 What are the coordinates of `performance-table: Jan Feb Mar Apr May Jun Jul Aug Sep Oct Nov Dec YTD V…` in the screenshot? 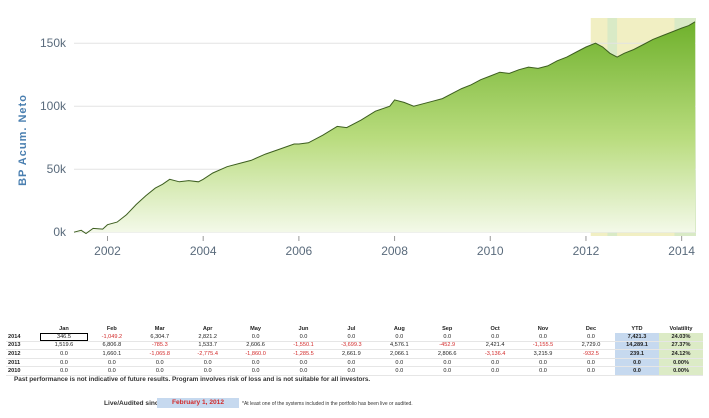 It's located at (354, 350).